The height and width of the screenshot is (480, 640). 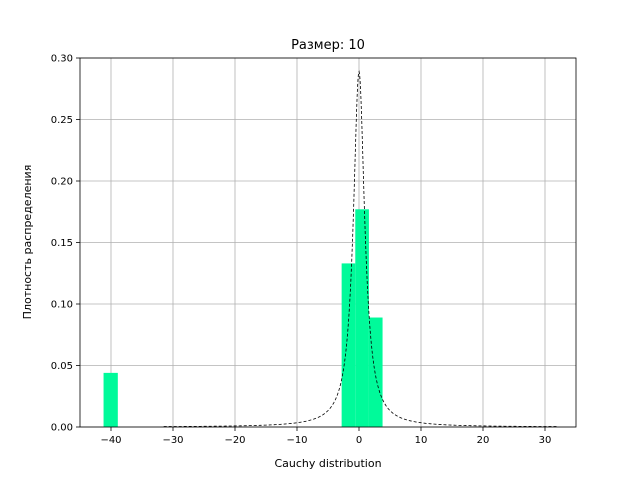 What do you see at coordinates (483, 440) in the screenshot?
I see `x-tick-label: 20` at bounding box center [483, 440].